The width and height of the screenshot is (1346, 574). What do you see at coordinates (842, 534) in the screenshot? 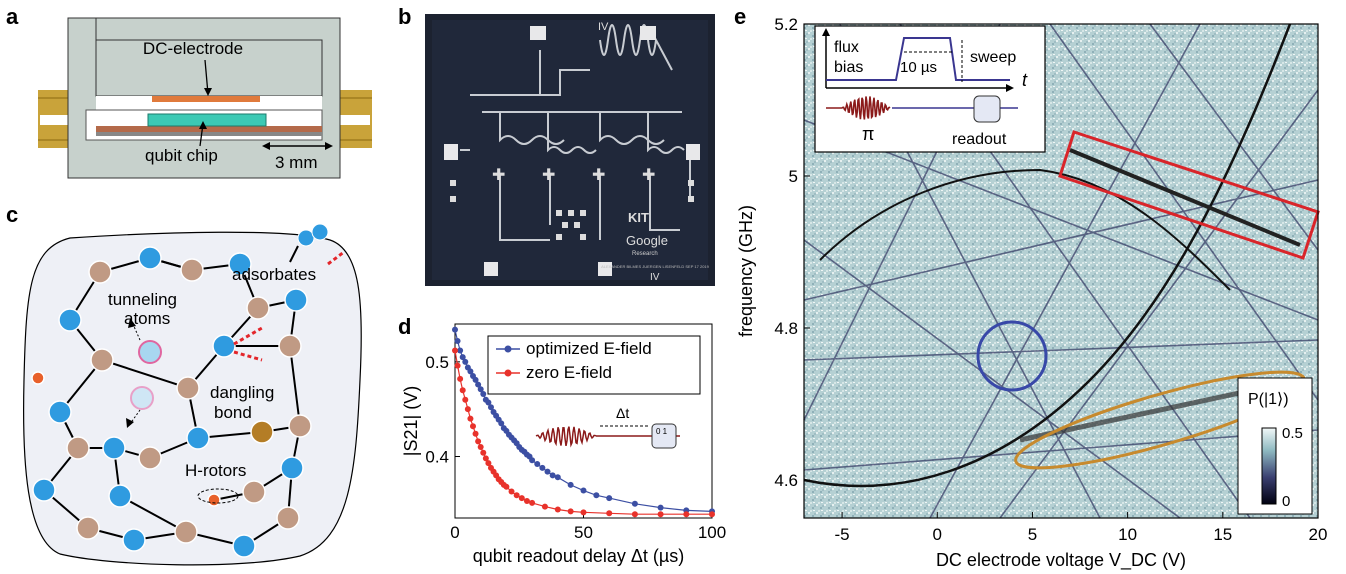
I see `e-xtick-label: -5` at bounding box center [842, 534].